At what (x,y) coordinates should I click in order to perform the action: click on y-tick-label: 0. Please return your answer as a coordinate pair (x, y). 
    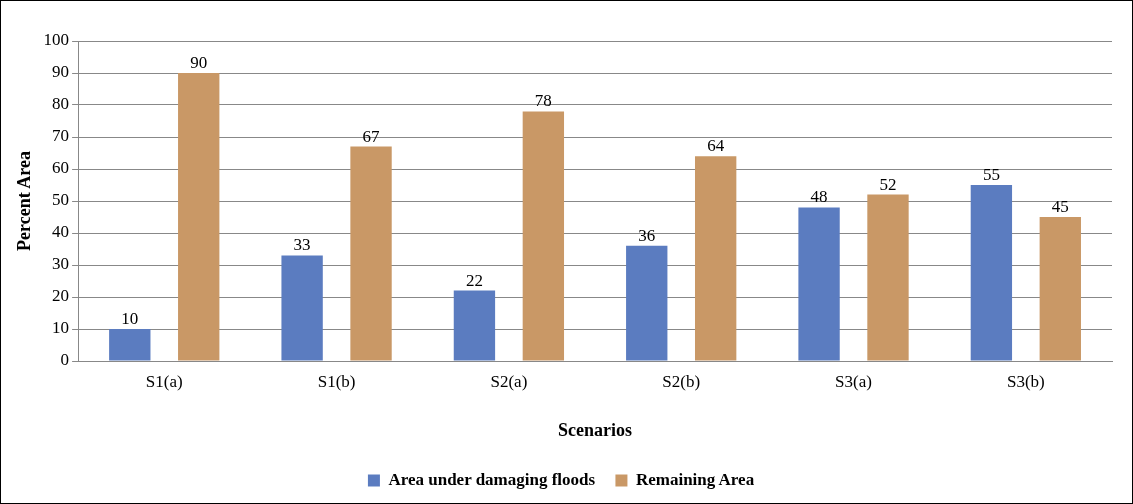
    Looking at the image, I should click on (65, 360).